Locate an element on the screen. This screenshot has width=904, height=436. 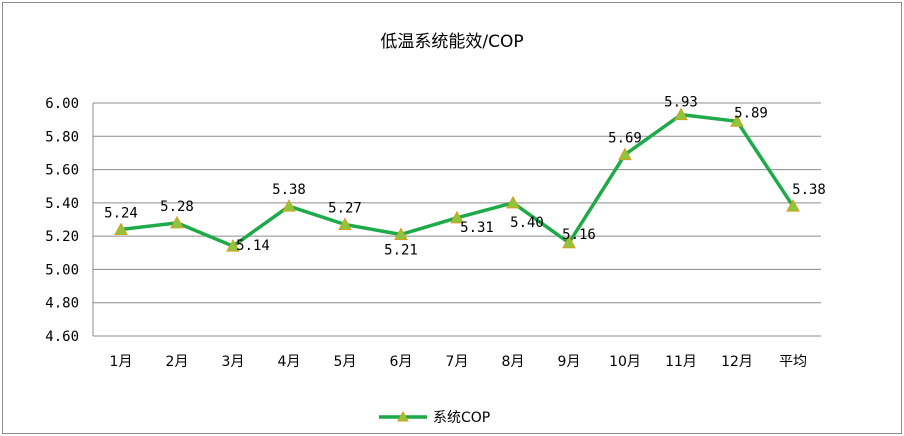
y-tick-labels: 4.60 4.80 5.00 5.20 5.40 5.60 5.80 6.00 is located at coordinates (62, 220).